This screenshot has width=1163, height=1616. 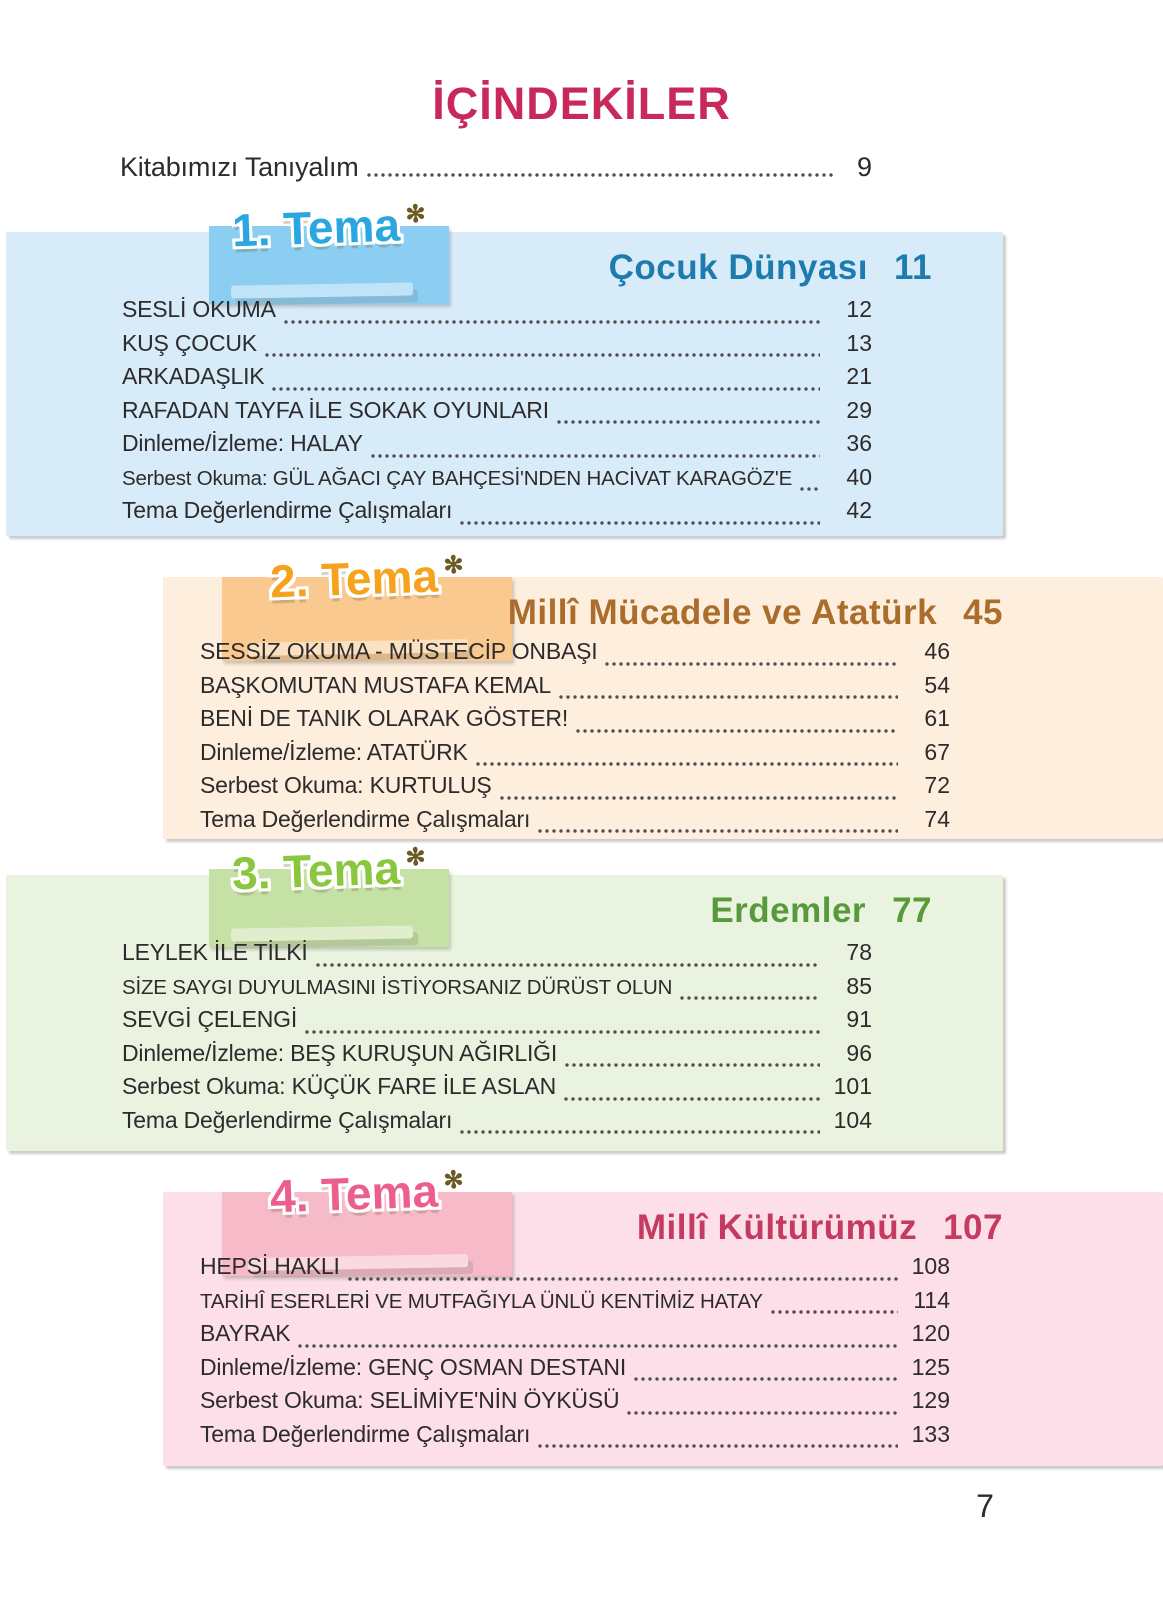 I want to click on toc-entry: BAYRAK 120, so click(x=575, y=1337).